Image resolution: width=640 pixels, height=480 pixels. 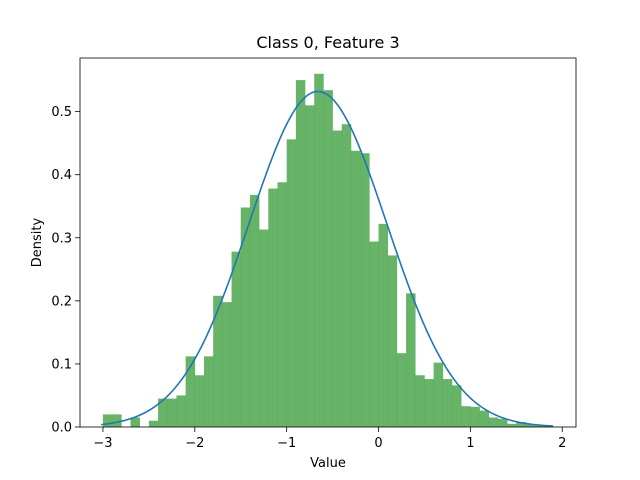 I want to click on x-tick-label: −2, so click(x=194, y=443).